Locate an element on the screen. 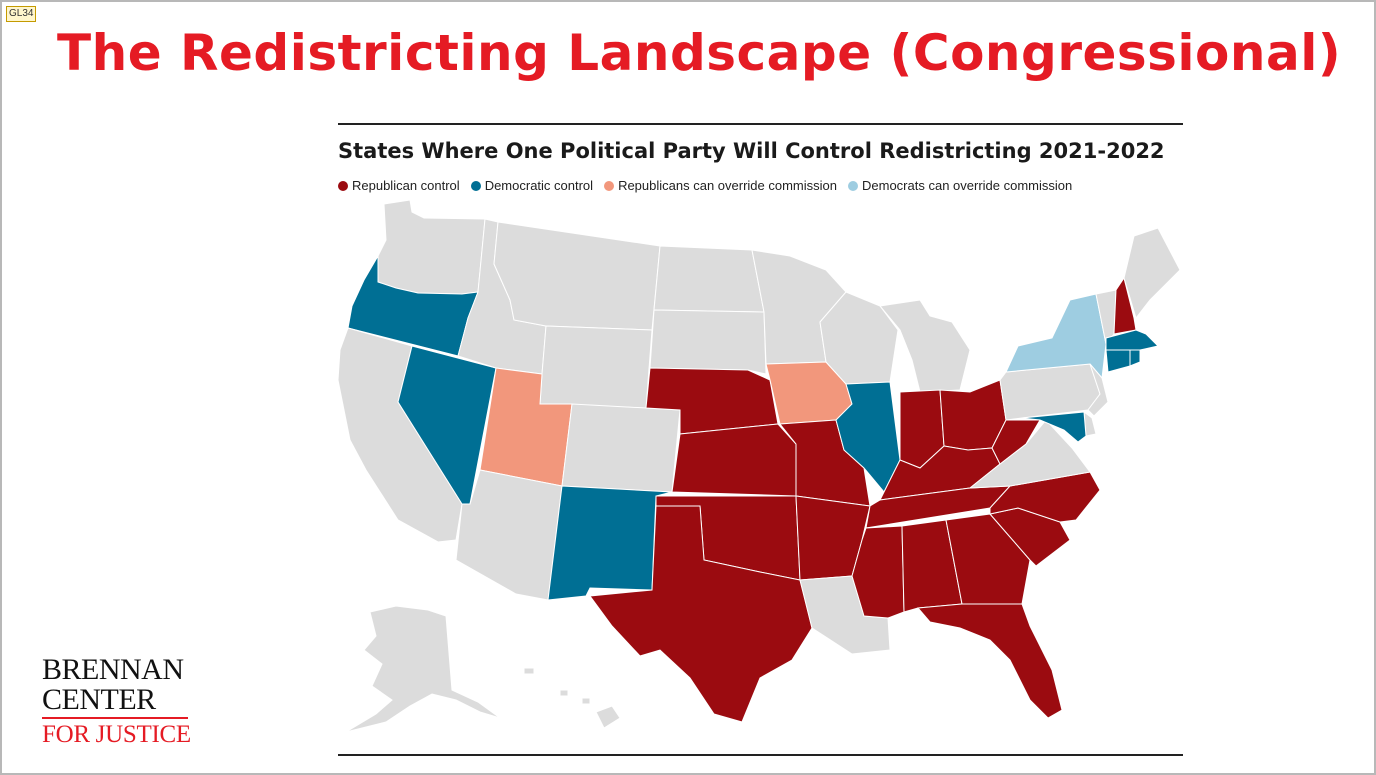  state-north-dakota is located at coordinates (709, 279).